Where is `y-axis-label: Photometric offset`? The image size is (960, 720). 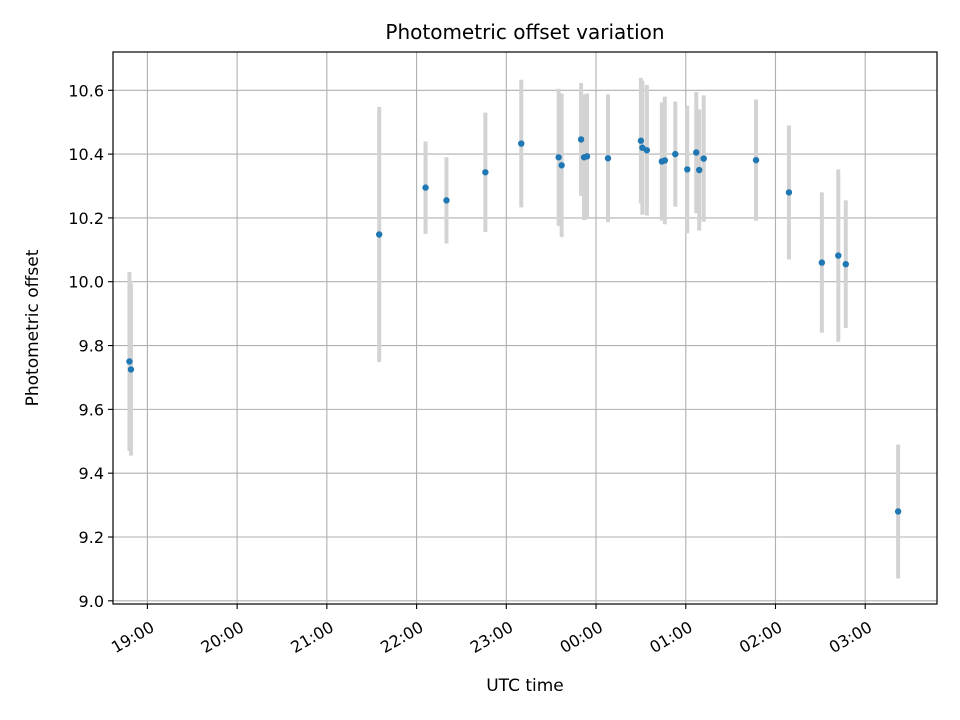 y-axis-label: Photometric offset is located at coordinates (33, 327).